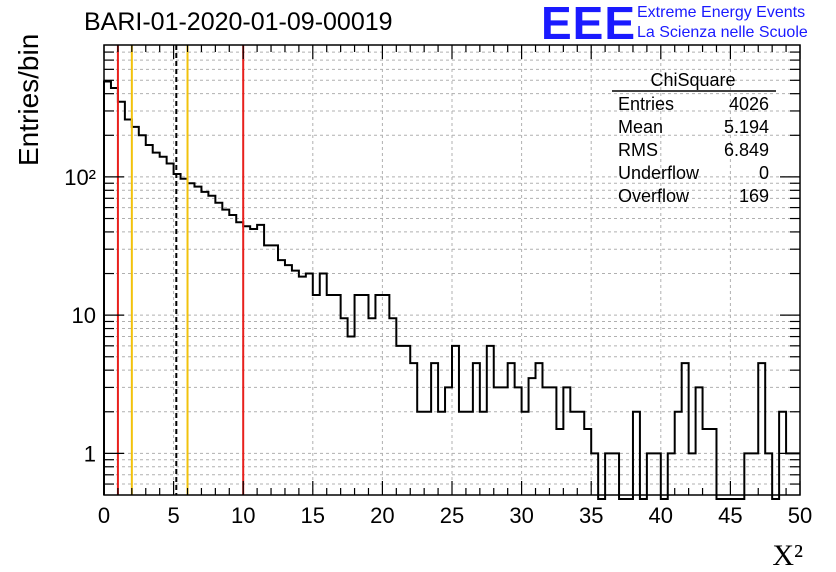 The height and width of the screenshot is (572, 836). I want to click on stats-label: Overflow, so click(654, 196).